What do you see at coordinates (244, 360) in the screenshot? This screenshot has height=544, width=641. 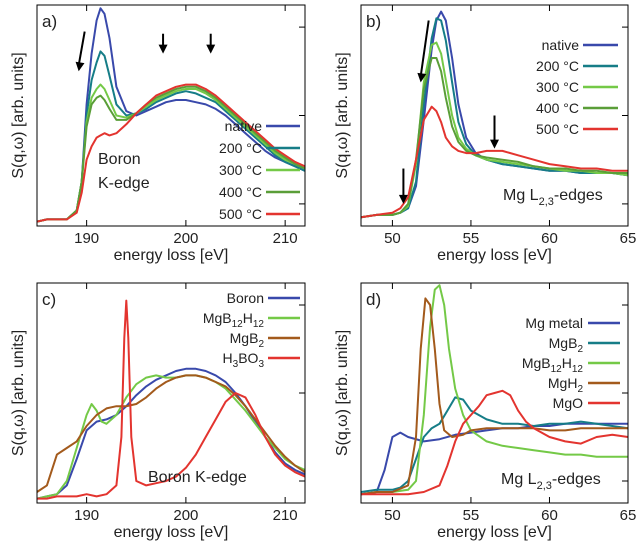 I see `legend-label: H3BO3` at bounding box center [244, 360].